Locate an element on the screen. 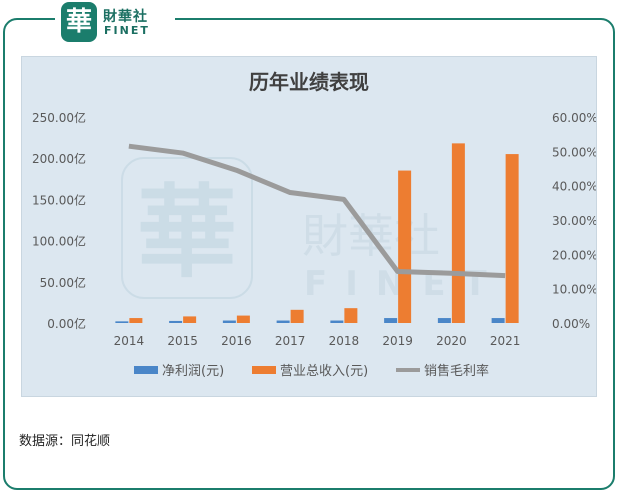  y-right-tick-label: 0.00% is located at coordinates (571, 324).